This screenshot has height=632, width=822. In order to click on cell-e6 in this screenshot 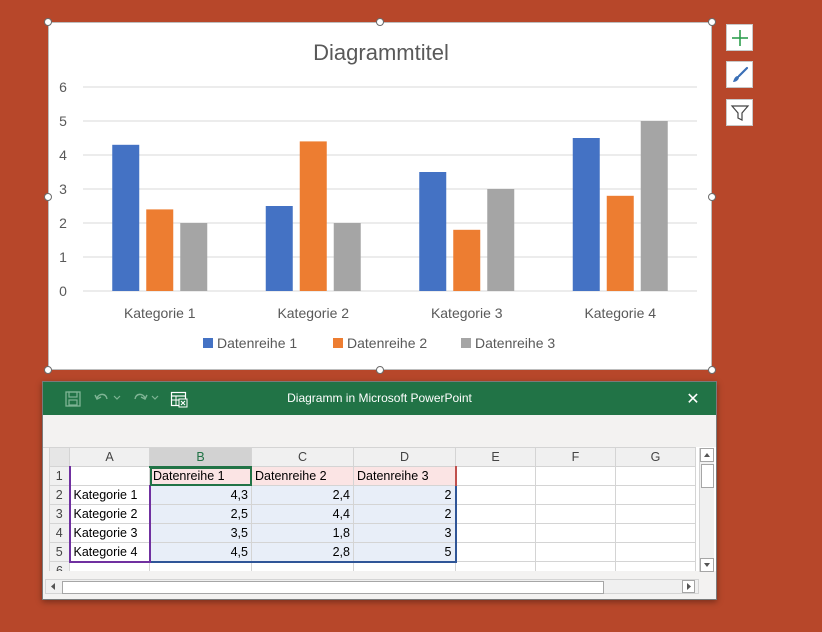, I will do `click(495, 566)`.